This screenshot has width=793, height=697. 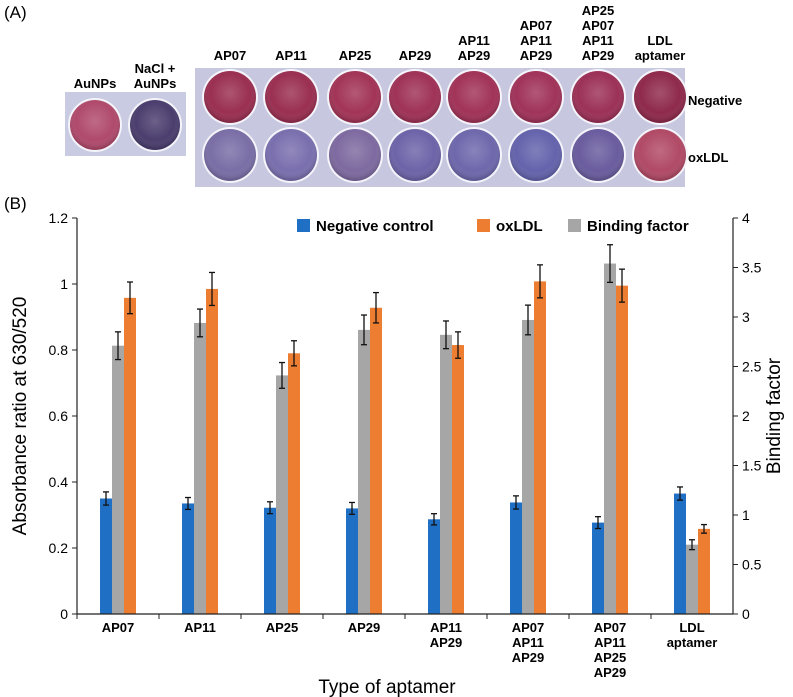 What do you see at coordinates (774, 415) in the screenshot?
I see `y2-axis-title: Binding factor` at bounding box center [774, 415].